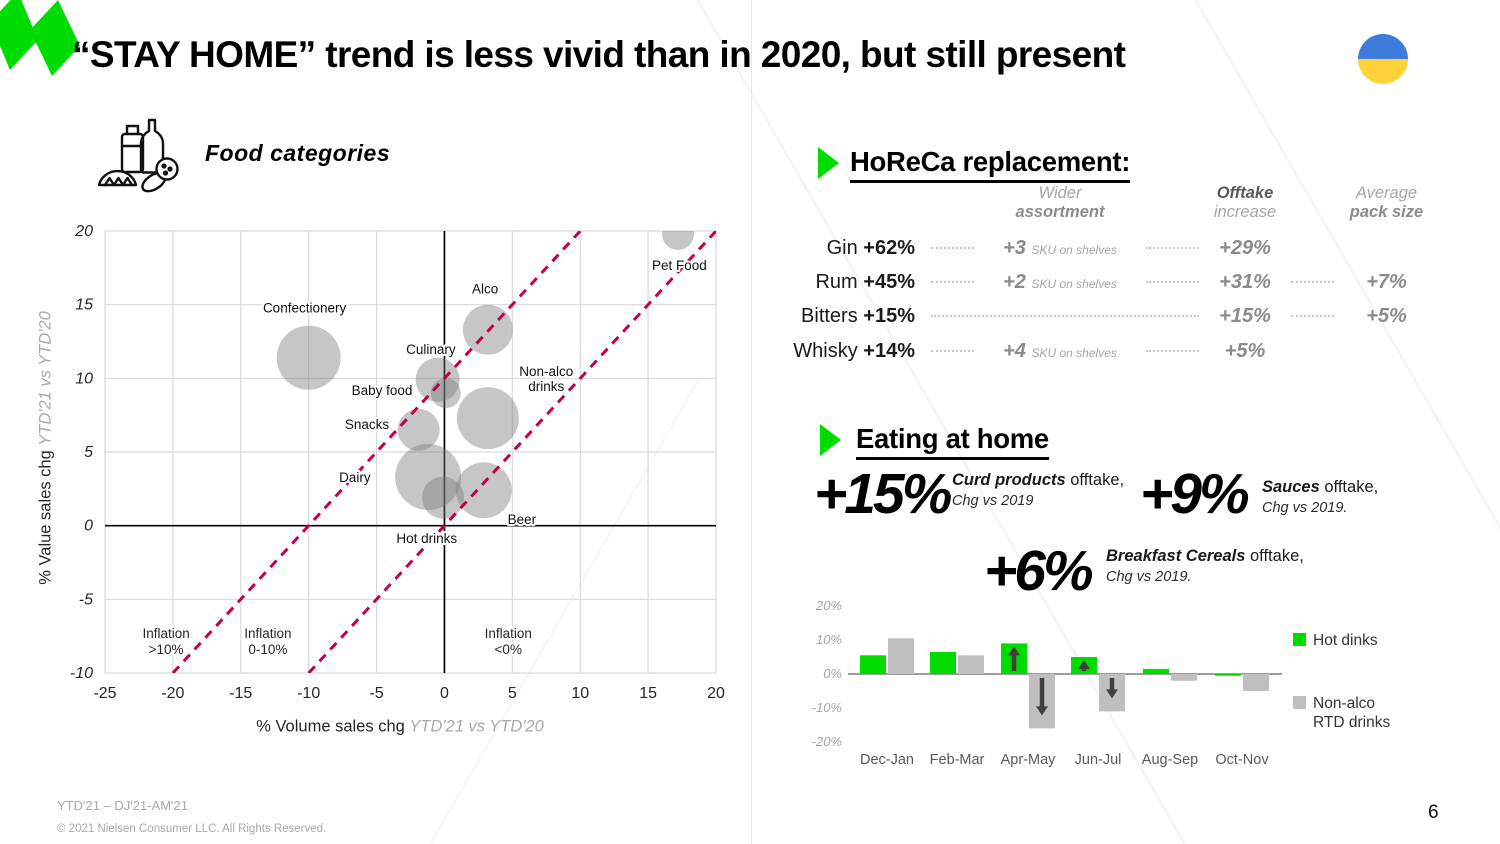 This screenshot has width=1500, height=844. What do you see at coordinates (883, 494) in the screenshot?
I see `stat-value-curd: +15%` at bounding box center [883, 494].